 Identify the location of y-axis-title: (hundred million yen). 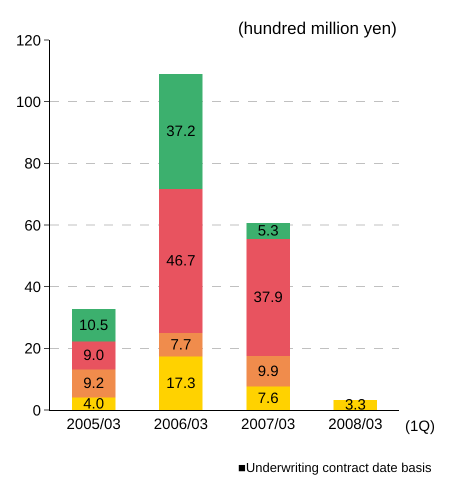
(317, 28).